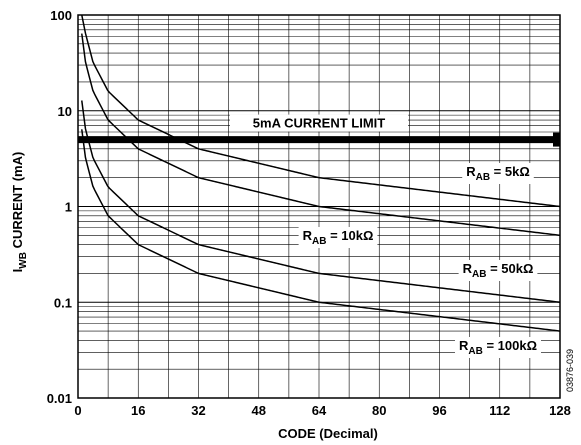 This screenshot has height=445, width=581. What do you see at coordinates (138, 410) in the screenshot?
I see `x-tick-label: 16` at bounding box center [138, 410].